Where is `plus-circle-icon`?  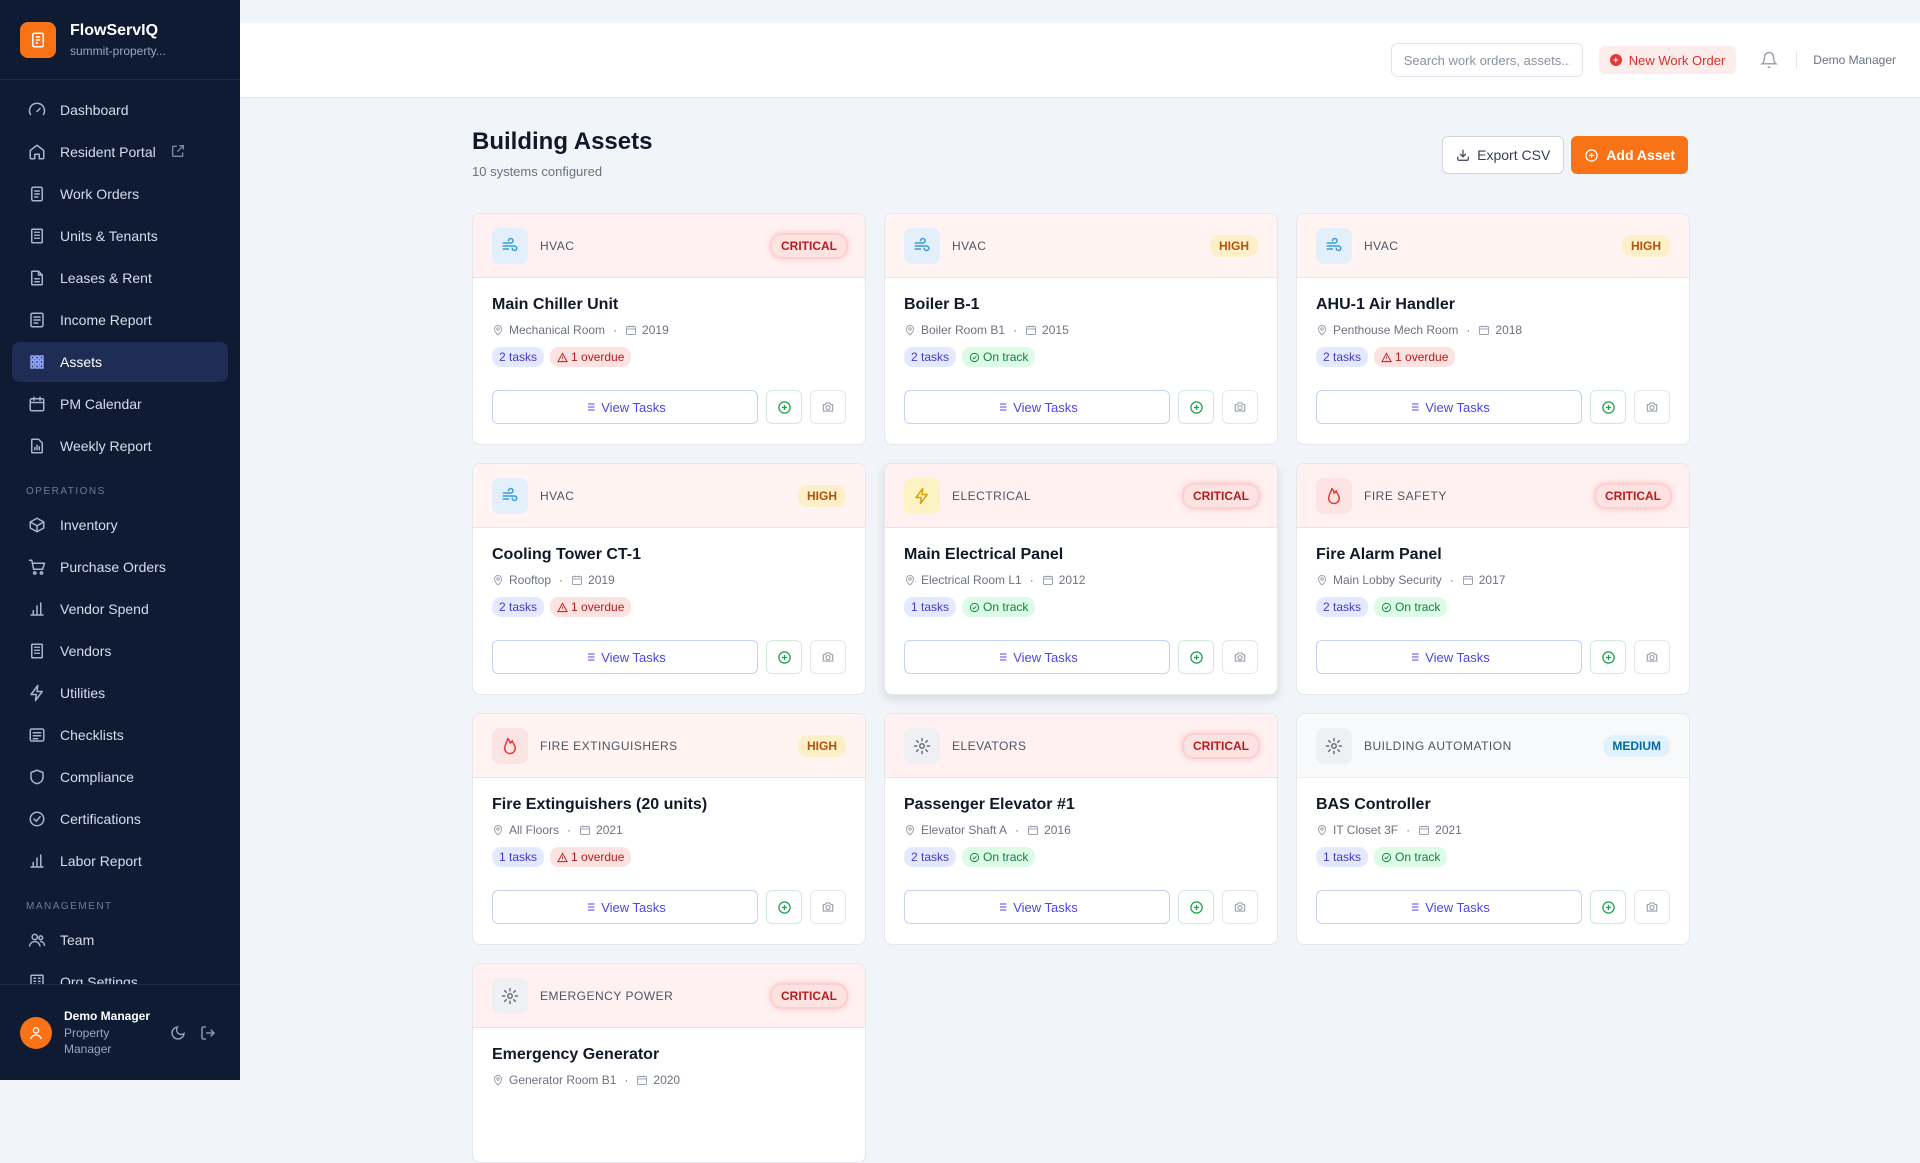
plus-circle-icon is located at coordinates (784, 407).